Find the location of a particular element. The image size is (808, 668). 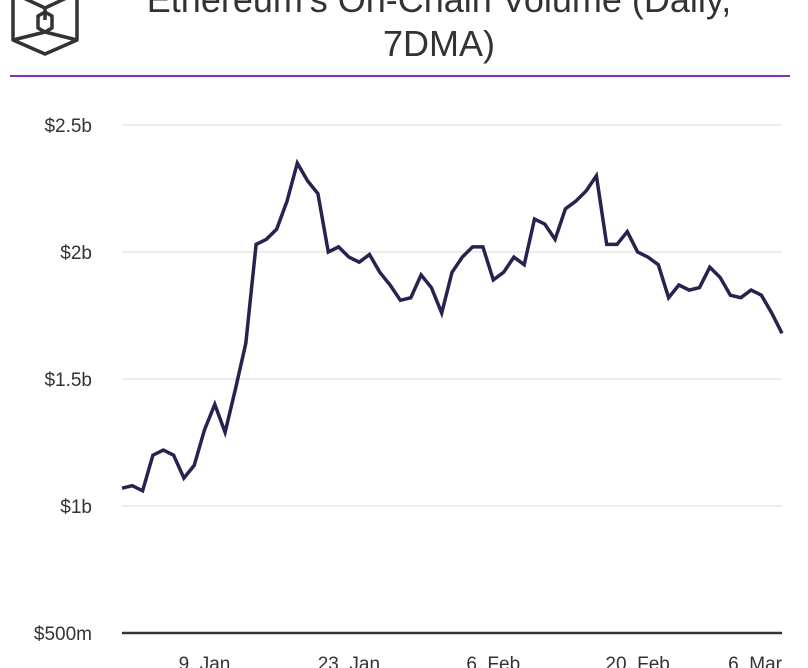

x-tick-label: 23. Jan is located at coordinates (349, 661).